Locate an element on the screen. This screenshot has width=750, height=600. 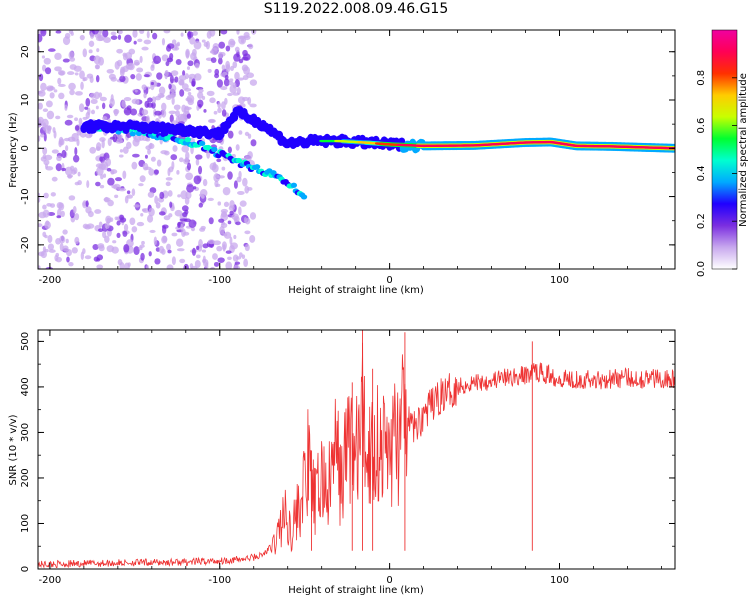
snr-y-tick-label: 400 is located at coordinates (25, 386).